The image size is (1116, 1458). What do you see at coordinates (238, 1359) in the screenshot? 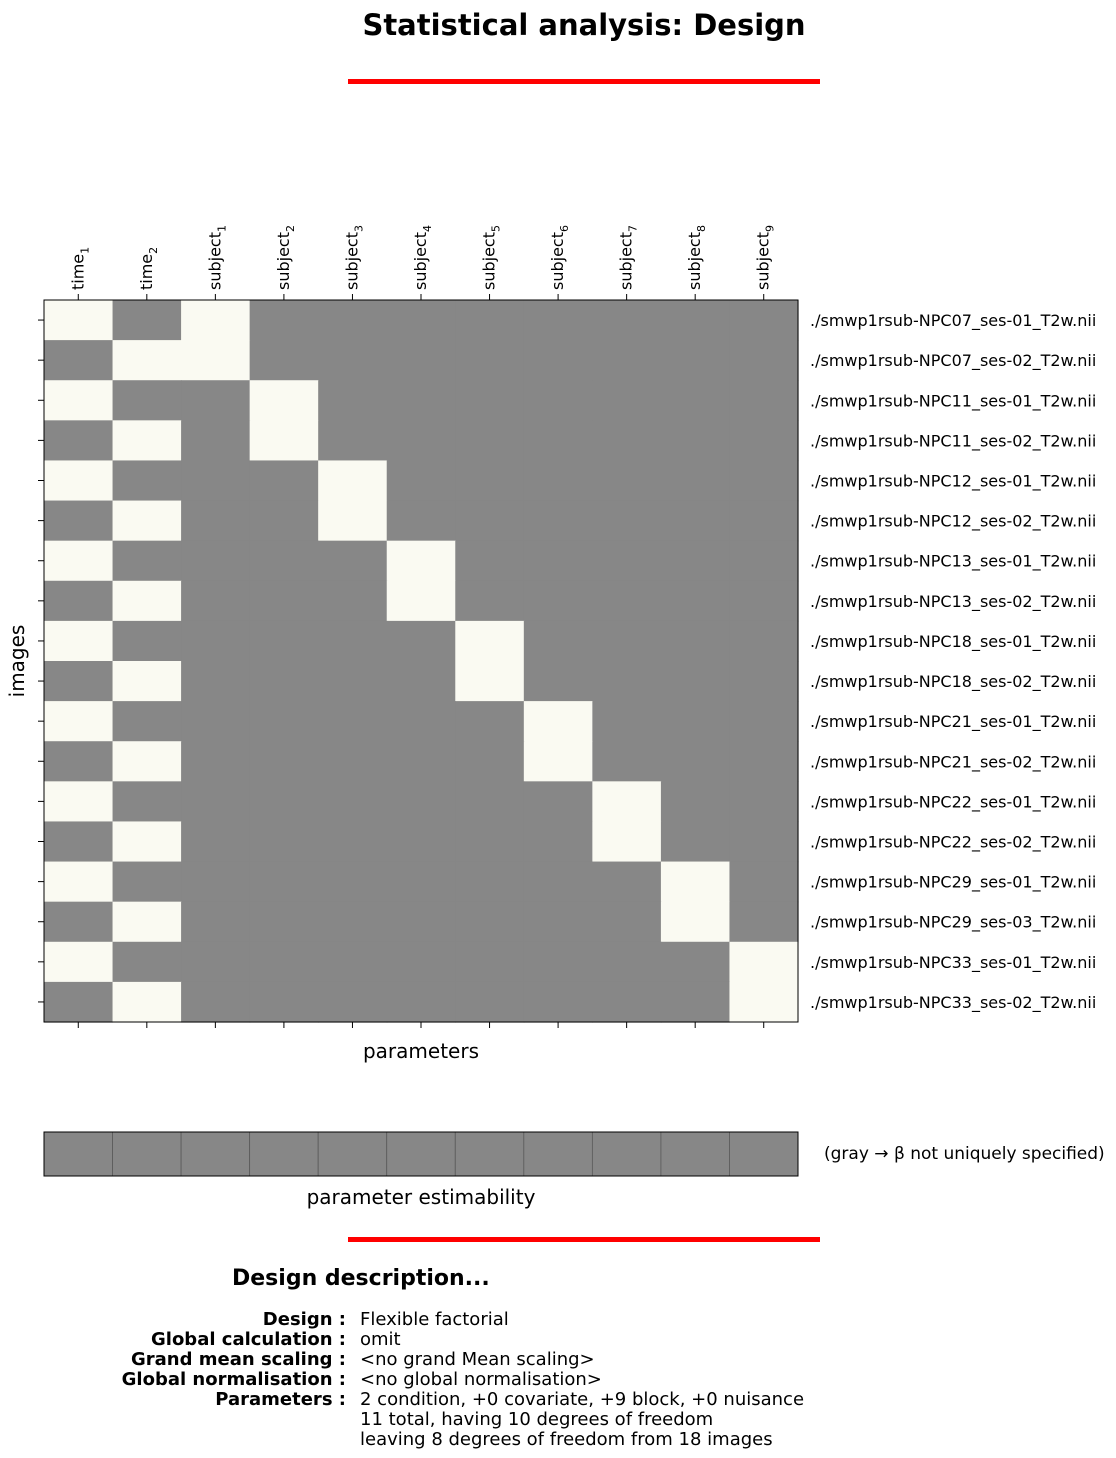
I see `description-key: Grand mean scaling :` at bounding box center [238, 1359].